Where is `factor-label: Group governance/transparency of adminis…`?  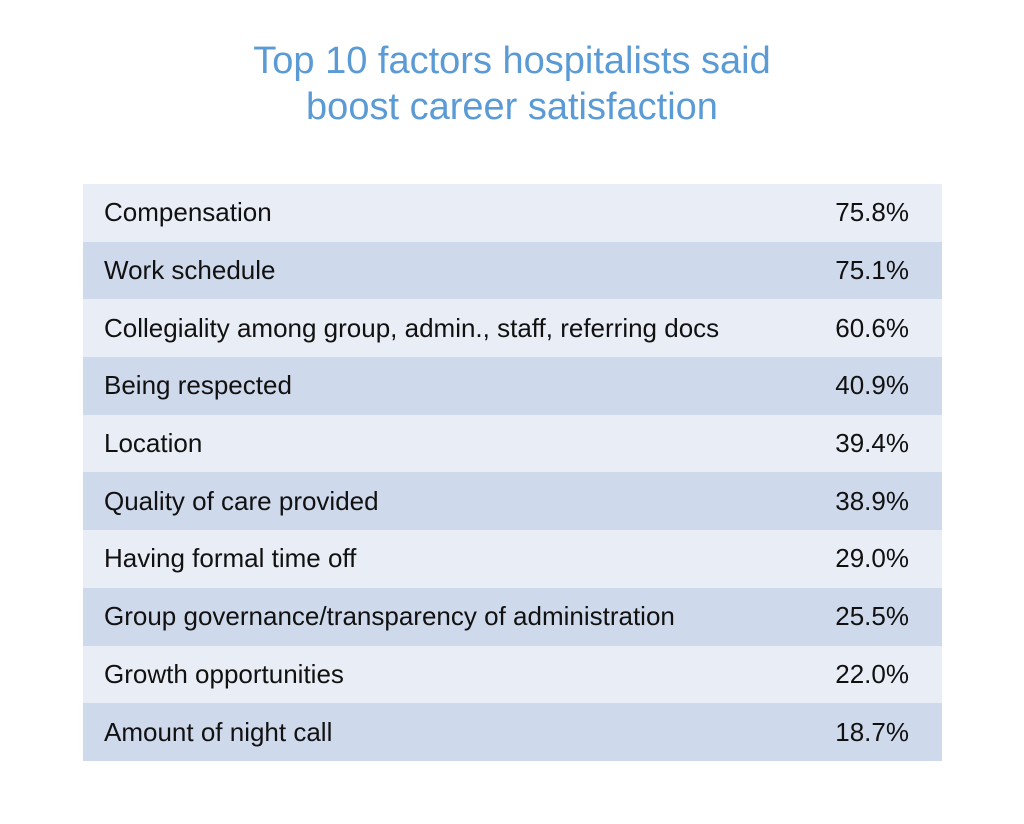 factor-label: Group governance/transparency of adminis… is located at coordinates (389, 616).